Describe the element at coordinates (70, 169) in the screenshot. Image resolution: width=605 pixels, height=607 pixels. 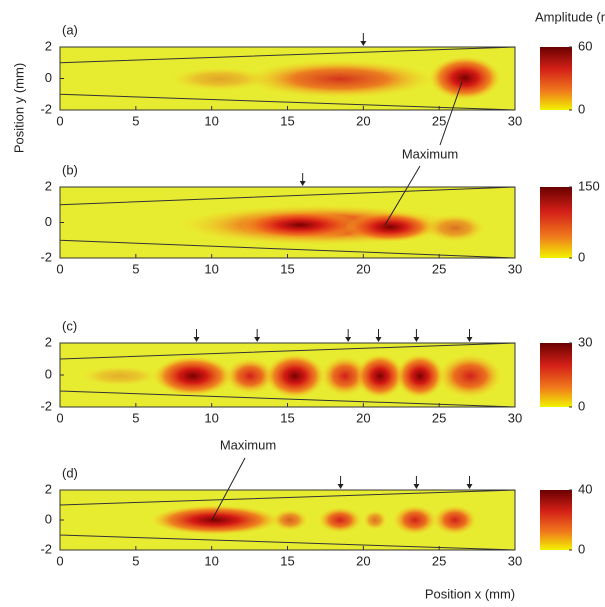
I see `panel-label: (b)` at that location.